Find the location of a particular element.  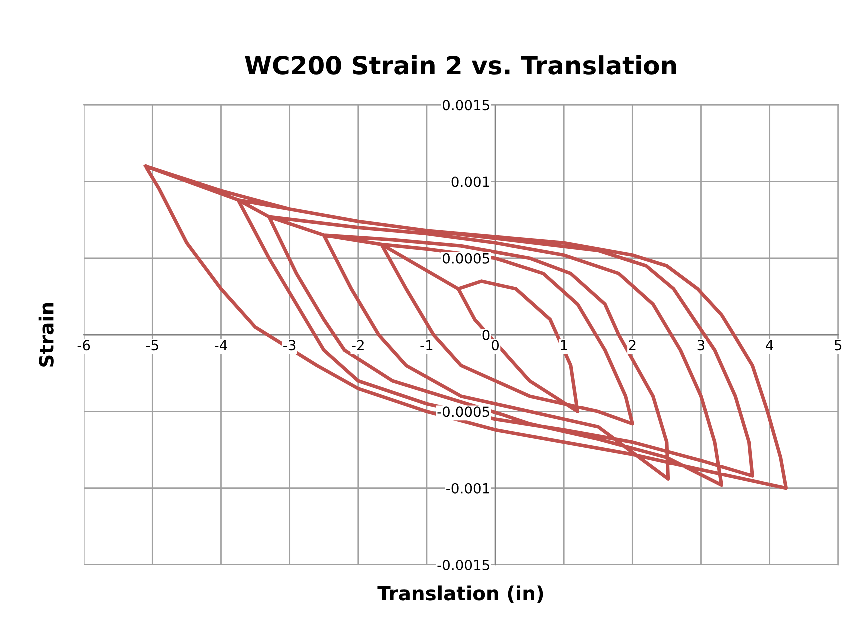

x-tick-label: 2 is located at coordinates (632, 345).